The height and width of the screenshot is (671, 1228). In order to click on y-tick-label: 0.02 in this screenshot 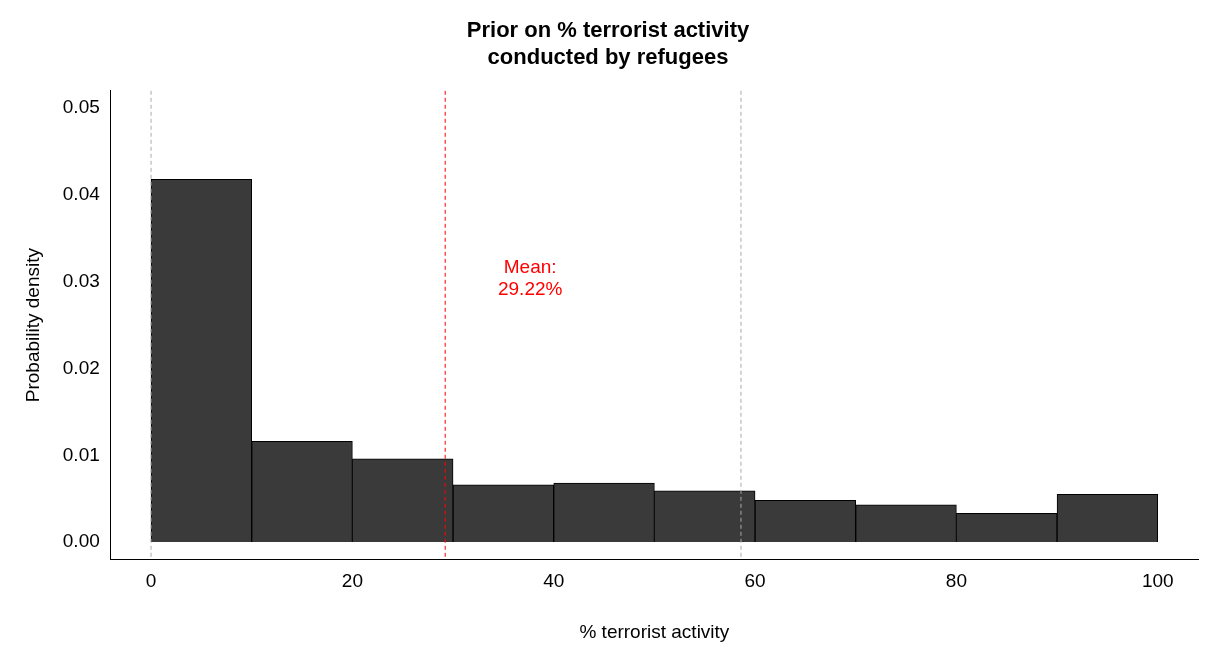, I will do `click(81, 367)`.